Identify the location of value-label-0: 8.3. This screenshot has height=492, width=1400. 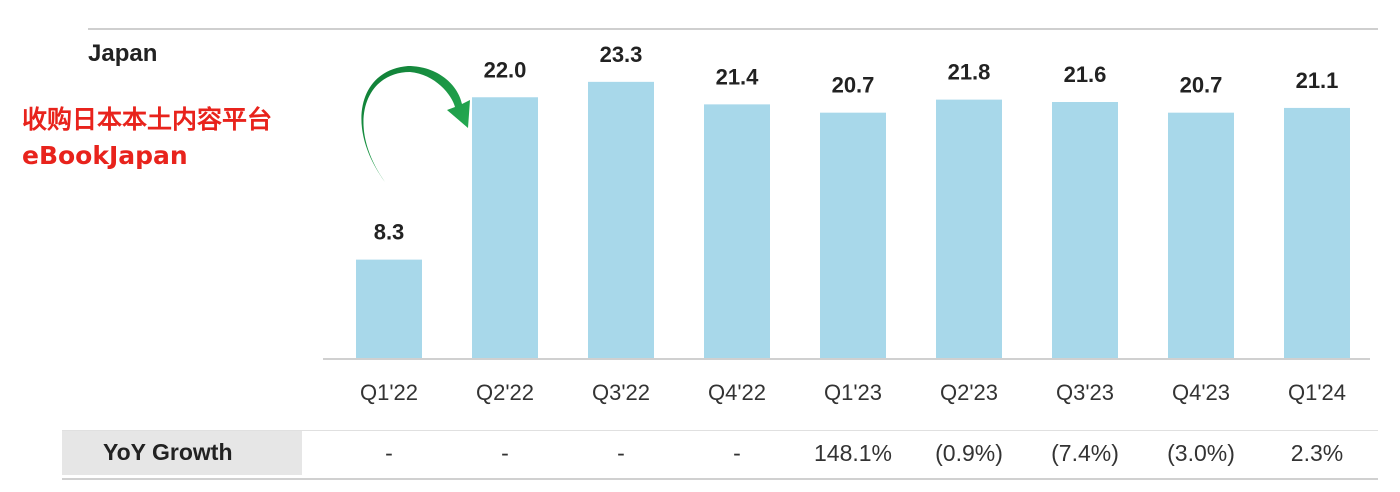
(389, 232).